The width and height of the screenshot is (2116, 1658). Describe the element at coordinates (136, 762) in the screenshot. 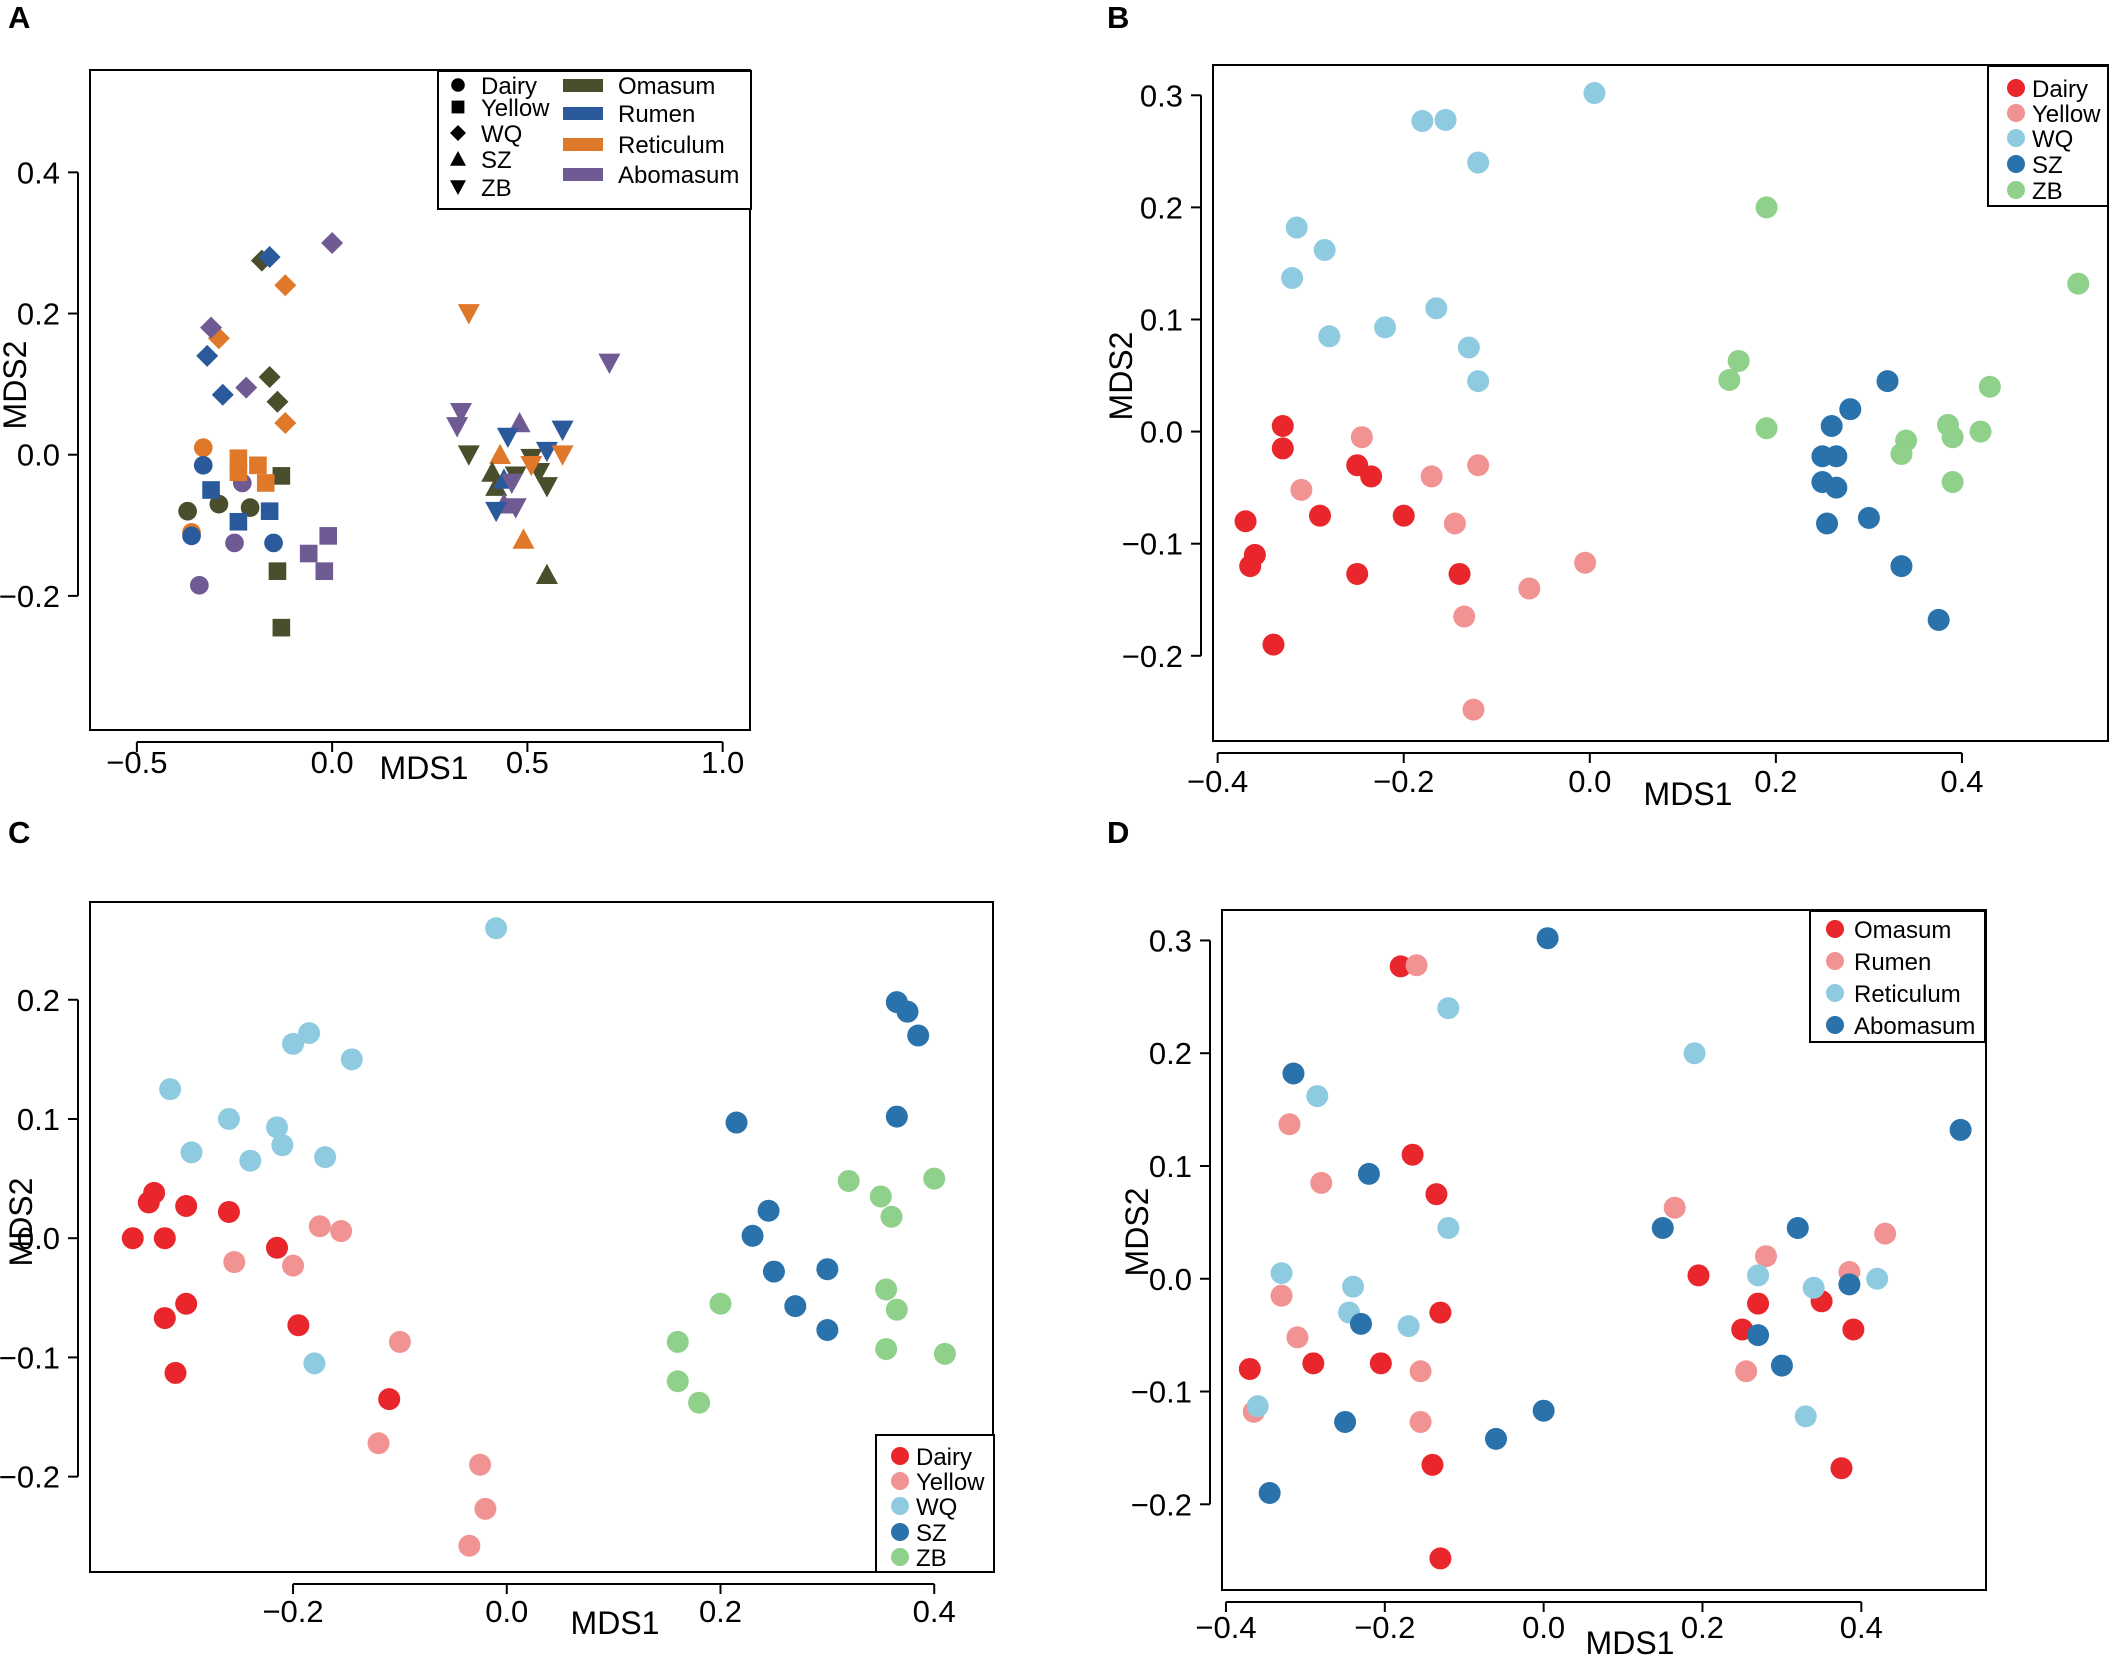

I see `x-tick-label: −0.5` at that location.